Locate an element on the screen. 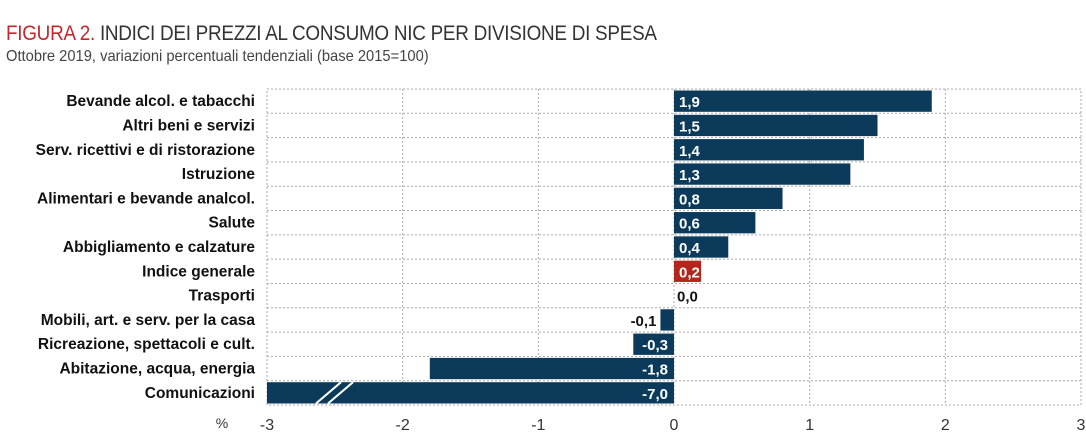 This screenshot has width=1086, height=447. category-label: Bevande alcol. e tabacchi is located at coordinates (160, 101).